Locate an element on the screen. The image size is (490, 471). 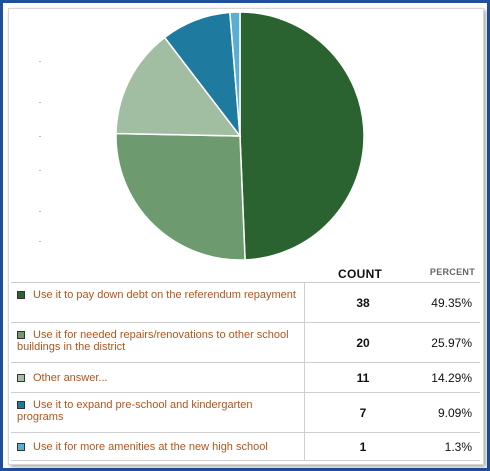
percent-header: PERCENT is located at coordinates (452, 272).